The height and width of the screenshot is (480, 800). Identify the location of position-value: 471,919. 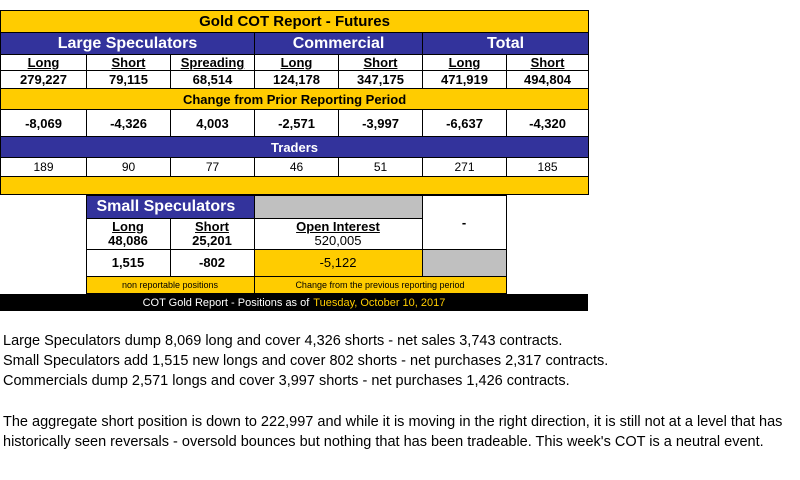
(464, 79).